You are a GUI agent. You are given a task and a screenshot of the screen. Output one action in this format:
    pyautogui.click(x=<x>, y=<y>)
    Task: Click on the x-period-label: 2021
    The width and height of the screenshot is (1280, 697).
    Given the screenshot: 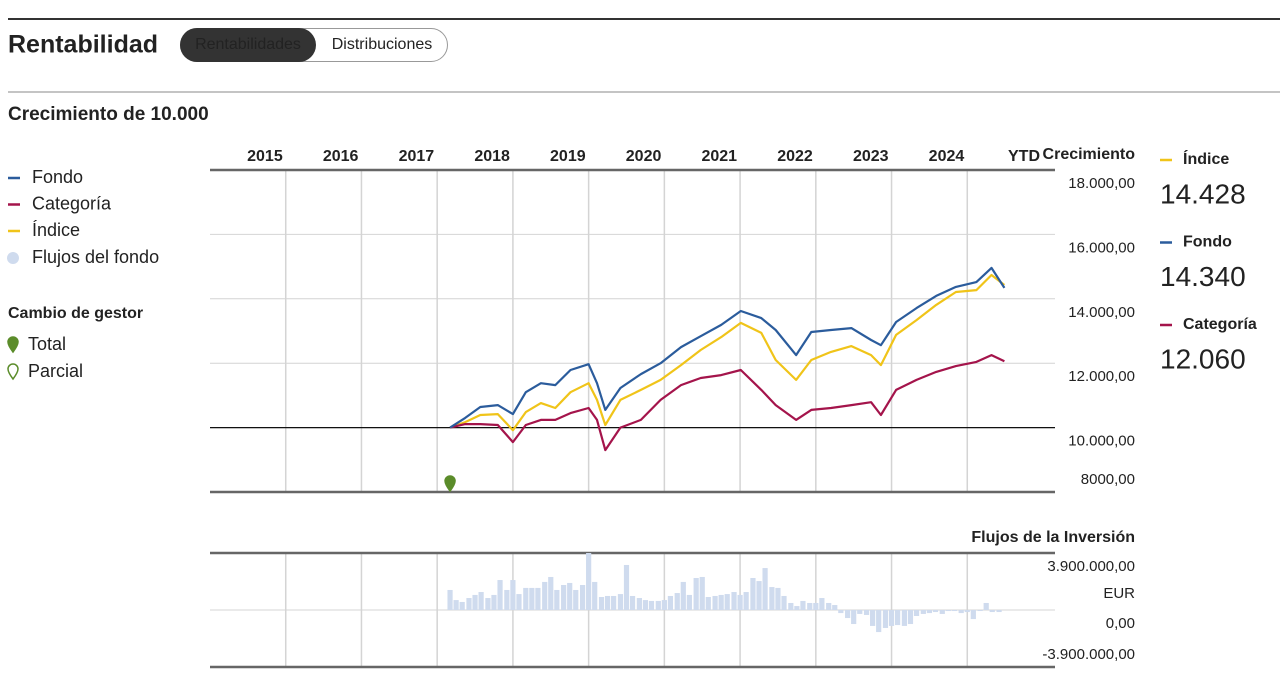 What is the action you would take?
    pyautogui.click(x=719, y=156)
    